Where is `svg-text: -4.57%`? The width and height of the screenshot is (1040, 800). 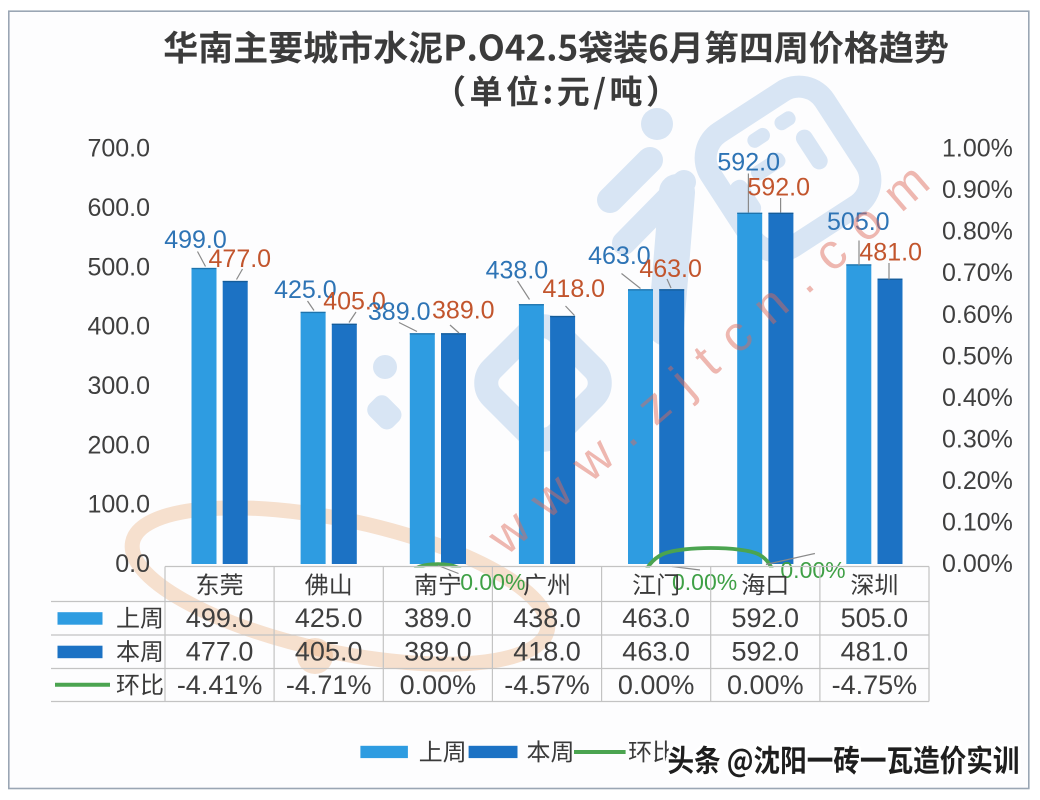
svg-text: -4.57% is located at coordinates (547, 685).